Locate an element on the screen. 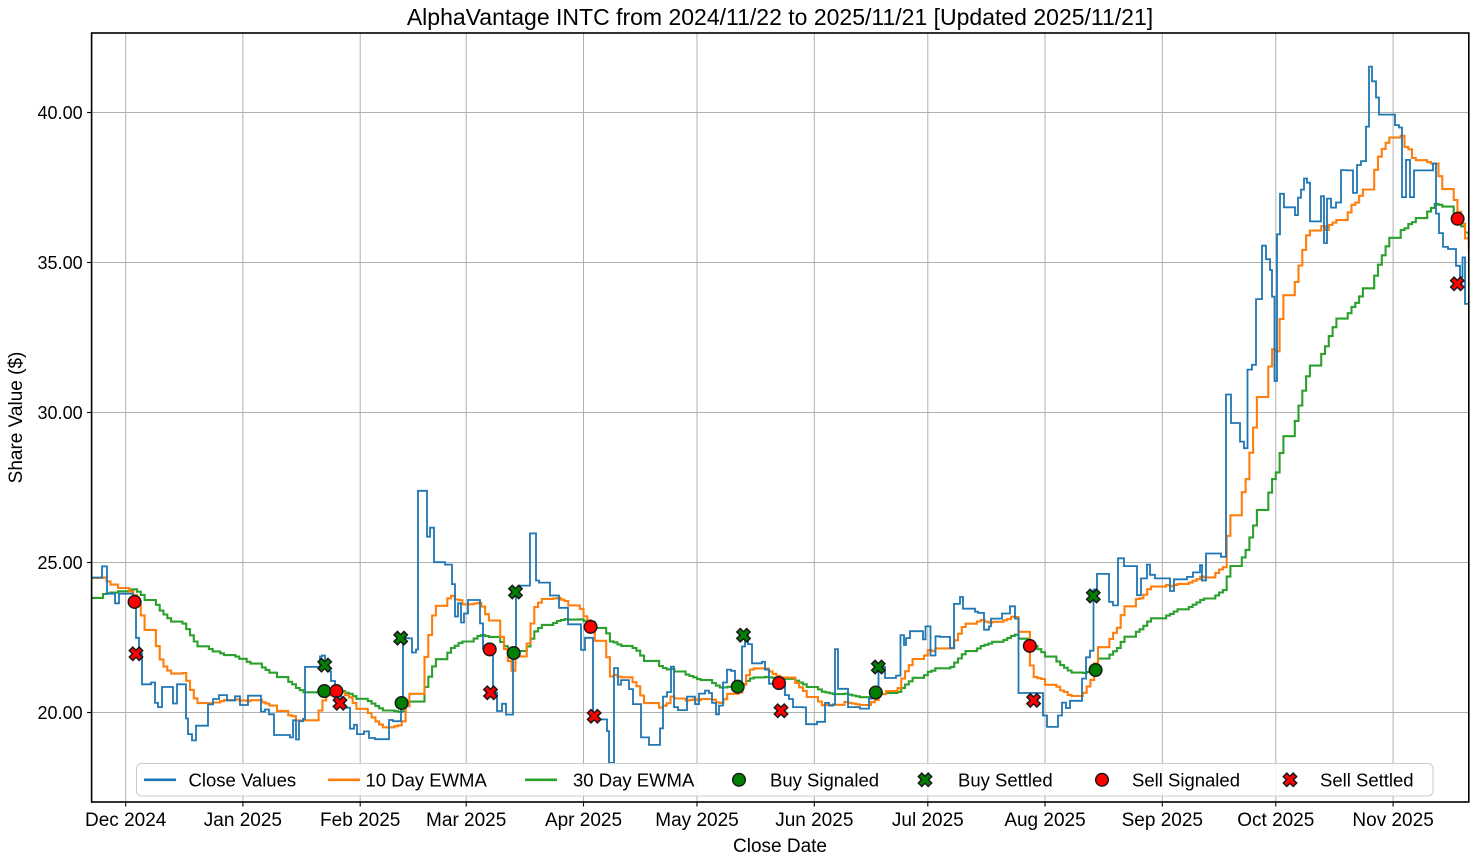 The image size is (1478, 864). svg-text: Jun 2025 is located at coordinates (814, 820).